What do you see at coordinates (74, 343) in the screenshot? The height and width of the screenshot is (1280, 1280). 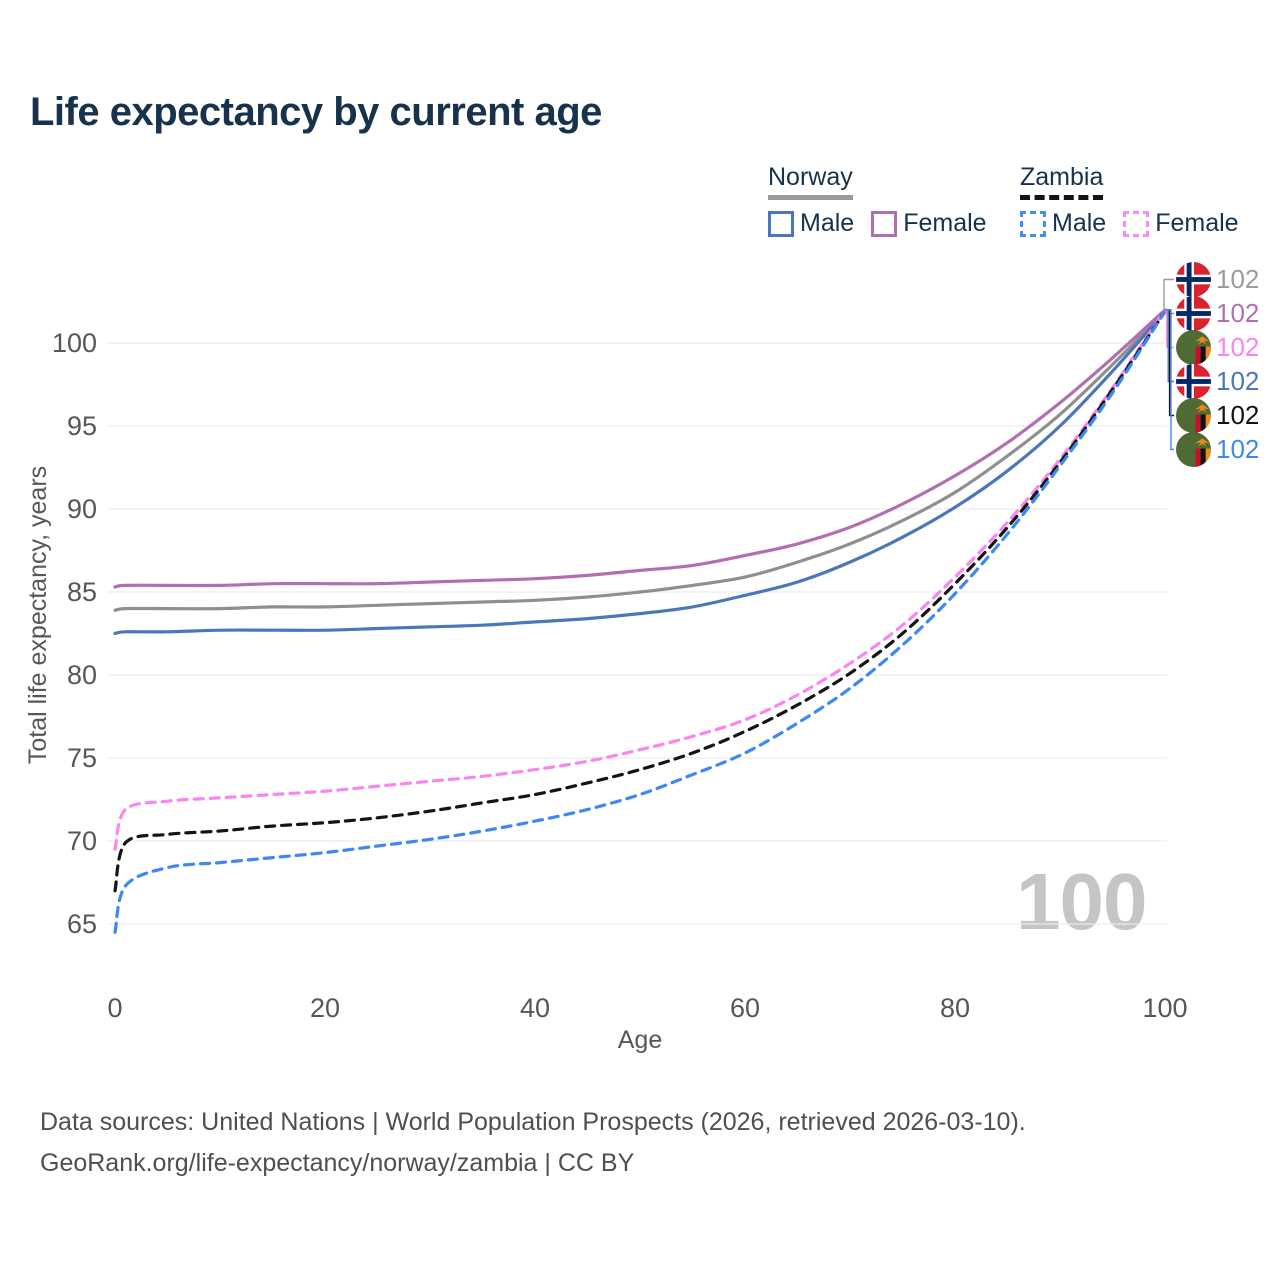 I see `y-tick-label: 100` at bounding box center [74, 343].